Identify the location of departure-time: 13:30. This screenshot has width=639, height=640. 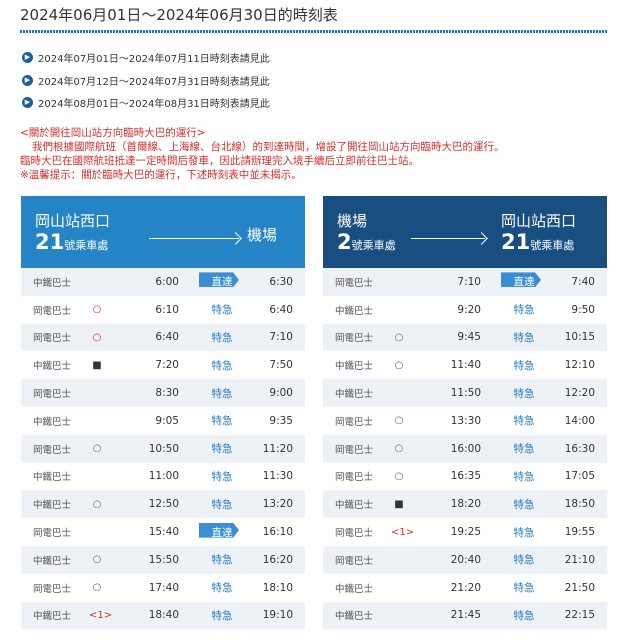
(465, 420).